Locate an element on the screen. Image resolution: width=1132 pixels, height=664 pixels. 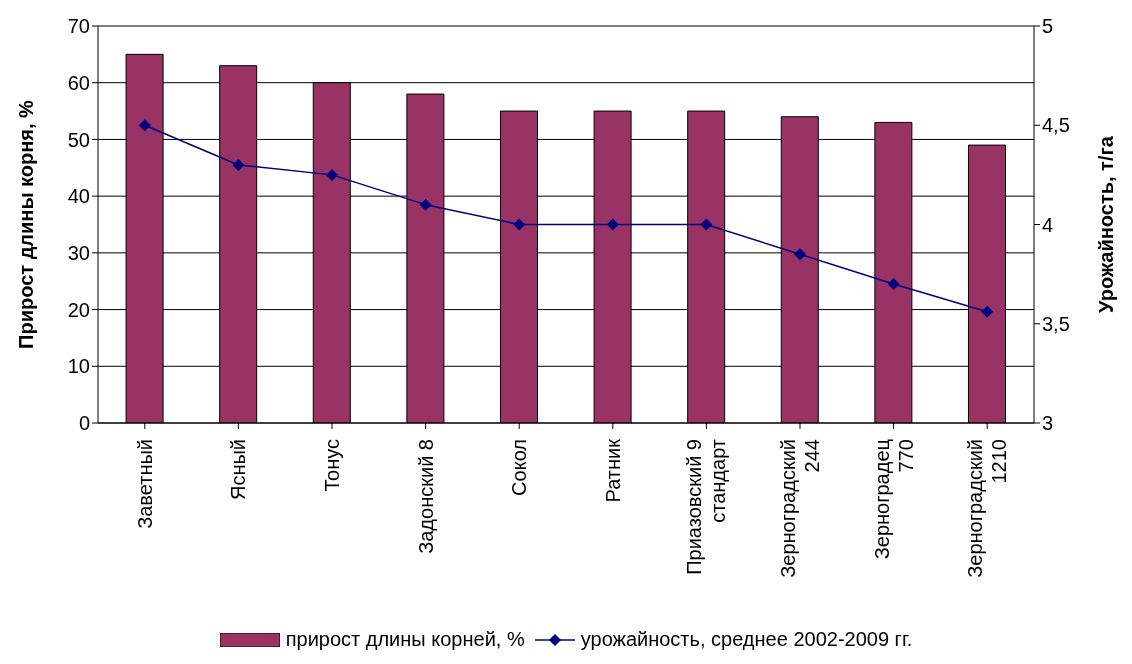
y2-tick-label: 5 is located at coordinates (1048, 26).